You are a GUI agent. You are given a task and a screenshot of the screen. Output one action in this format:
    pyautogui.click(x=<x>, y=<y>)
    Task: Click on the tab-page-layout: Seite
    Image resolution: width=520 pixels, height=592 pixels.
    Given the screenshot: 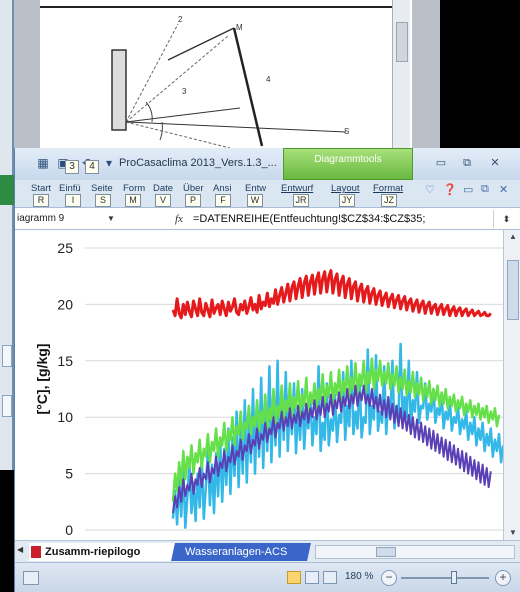 What is the action you would take?
    pyautogui.click(x=102, y=188)
    